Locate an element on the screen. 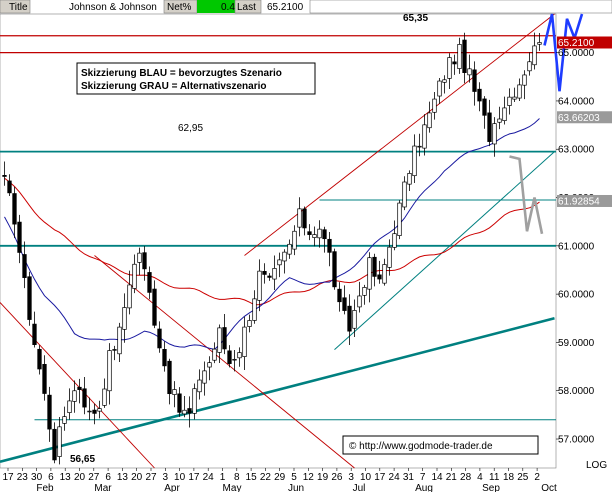  x-day-tick-12: 10 is located at coordinates (180, 477).